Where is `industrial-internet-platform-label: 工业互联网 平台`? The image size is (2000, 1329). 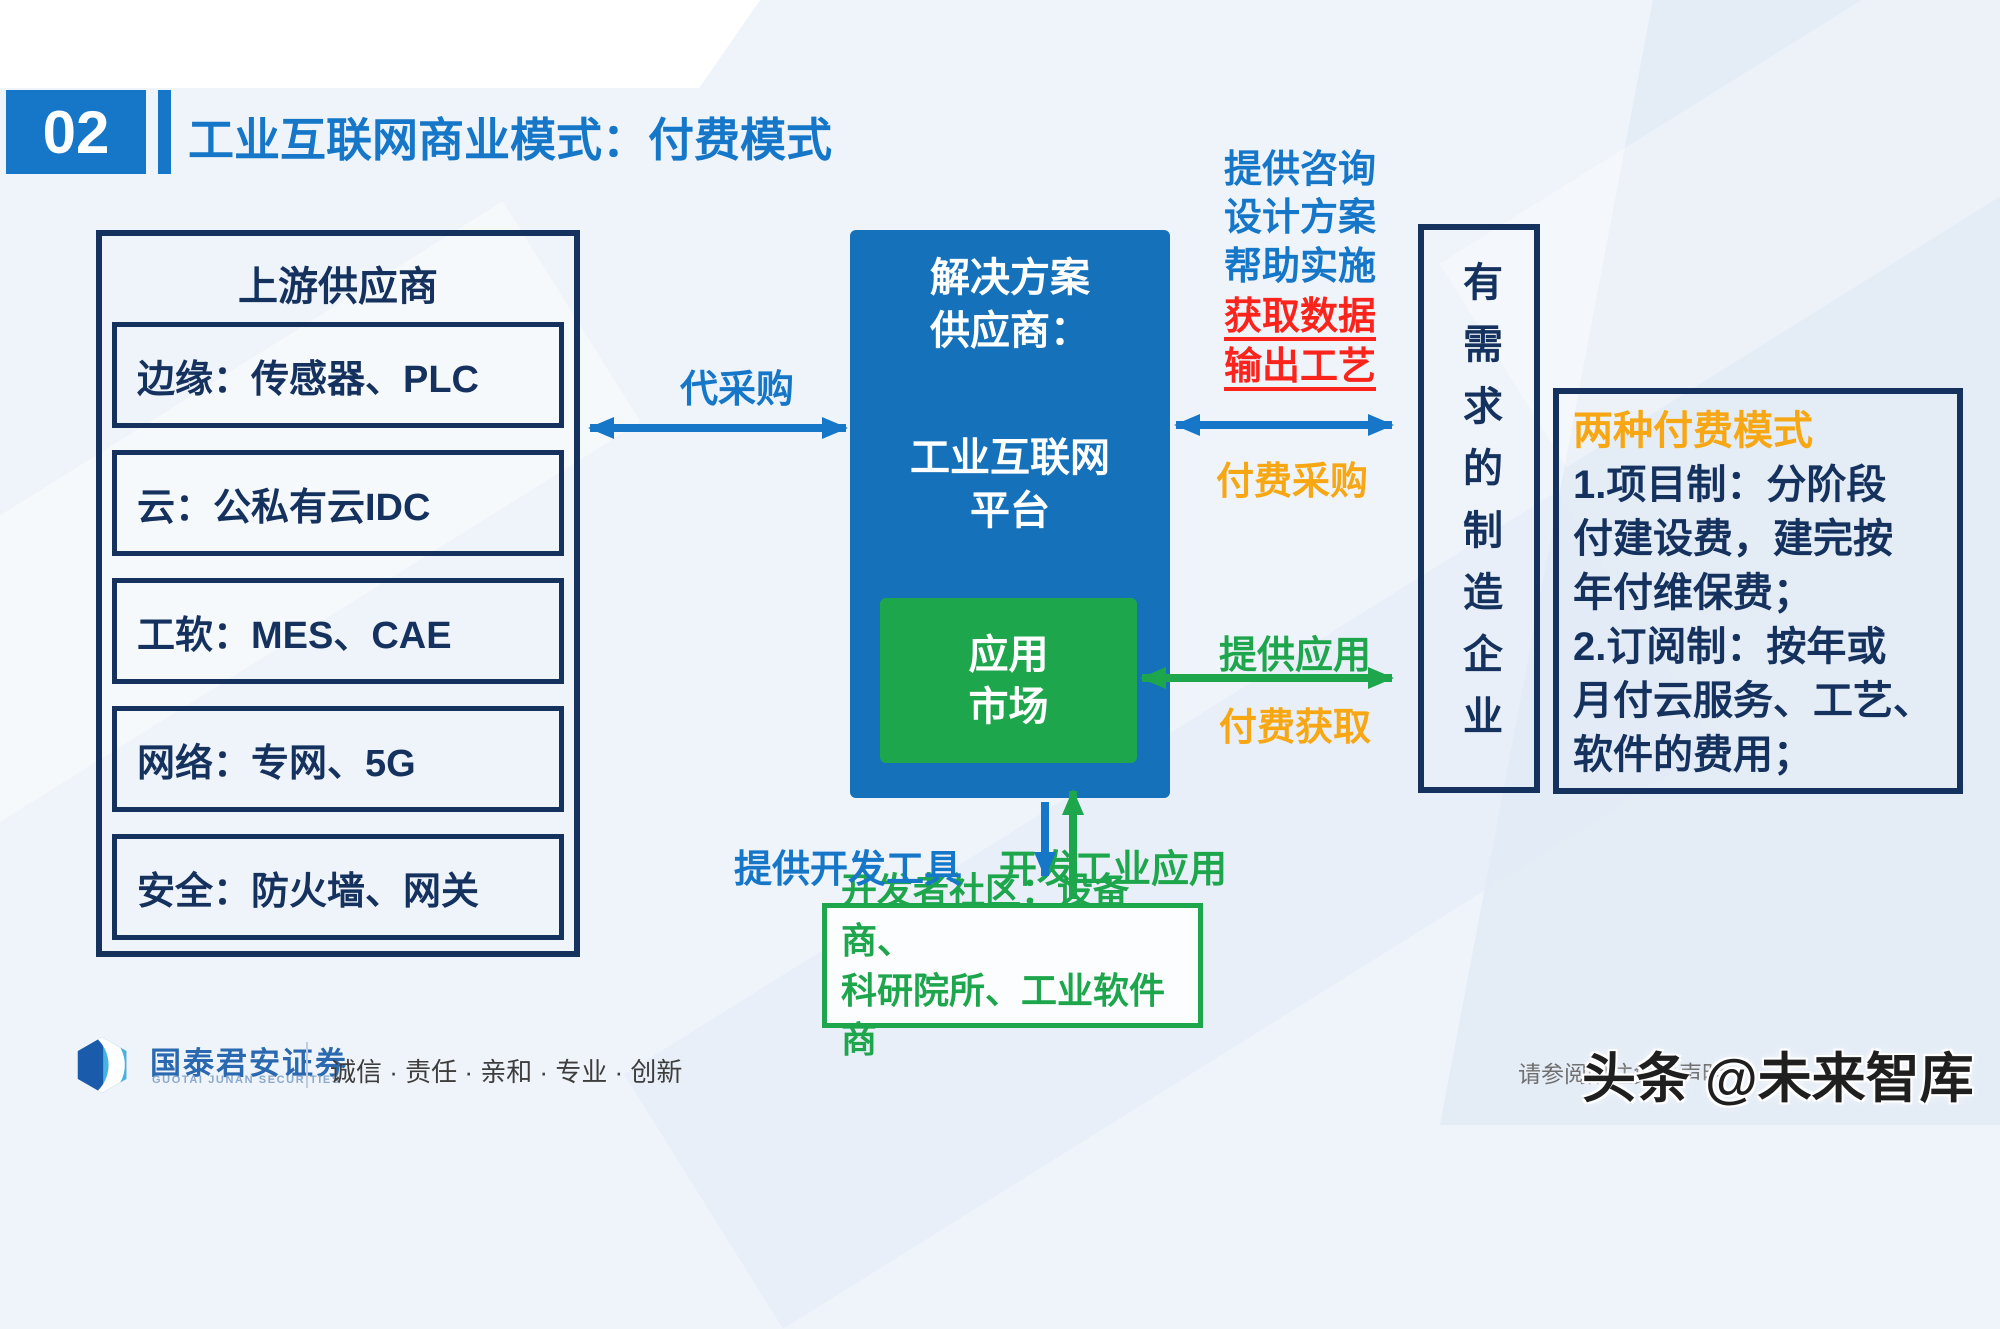 industrial-internet-platform-label: 工业互联网 平台 is located at coordinates (1010, 484).